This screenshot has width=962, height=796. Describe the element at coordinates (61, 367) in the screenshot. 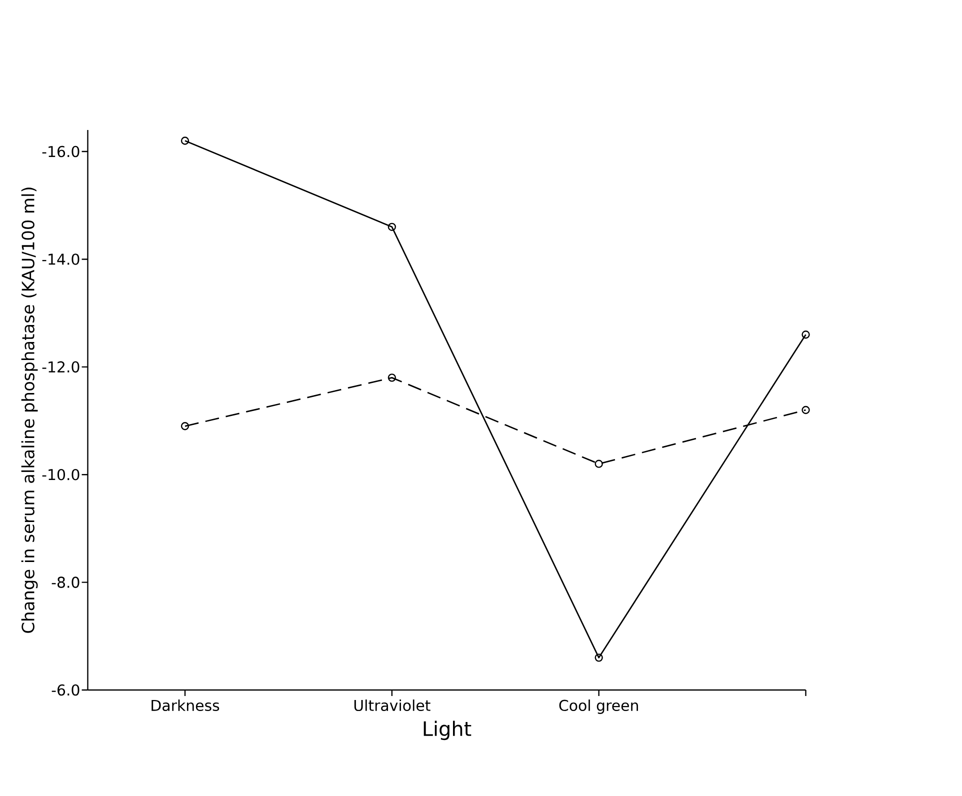

I see `y-tick-label: -12.0` at that location.